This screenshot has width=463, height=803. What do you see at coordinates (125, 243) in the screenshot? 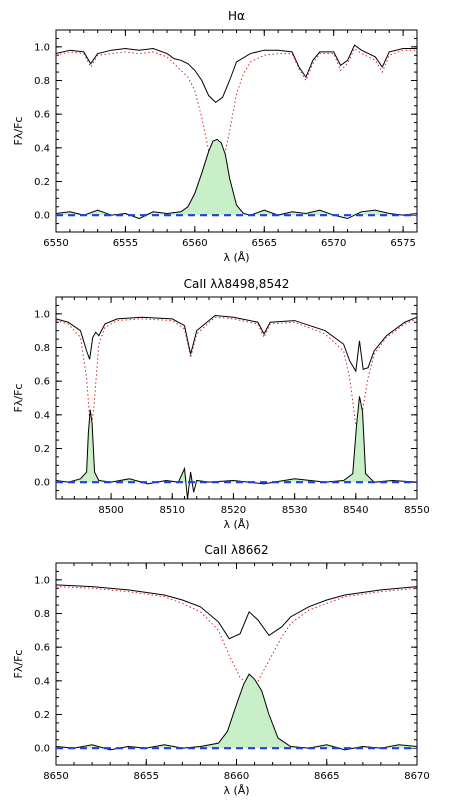
I see `x-tick-label: 6555` at bounding box center [125, 243].